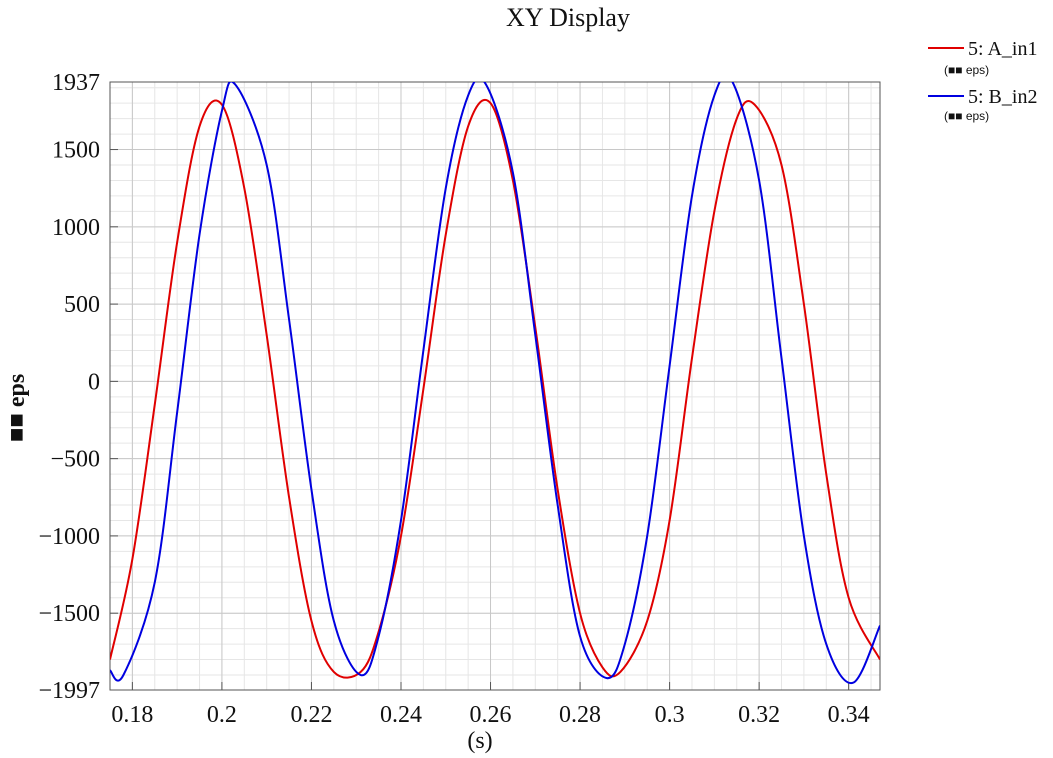  What do you see at coordinates (17, 408) in the screenshot?
I see `y-axis-label: ■■ eps` at bounding box center [17, 408].